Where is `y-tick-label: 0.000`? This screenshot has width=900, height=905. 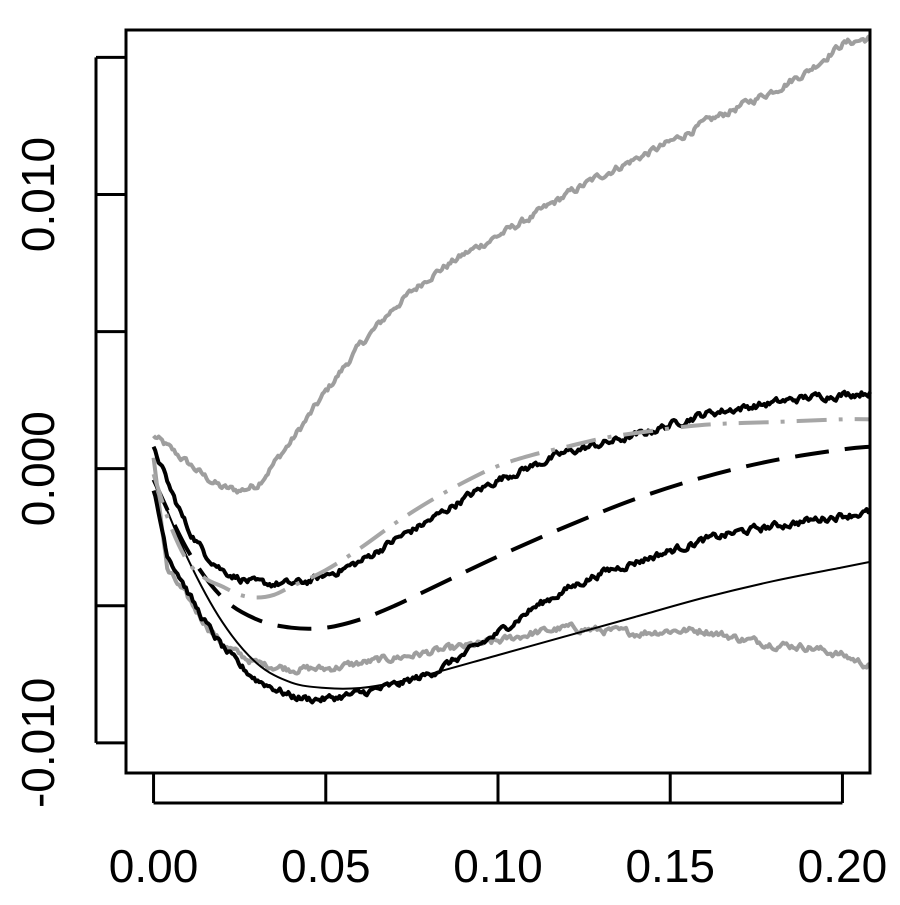 y-tick-label: 0.000 is located at coordinates (38, 468).